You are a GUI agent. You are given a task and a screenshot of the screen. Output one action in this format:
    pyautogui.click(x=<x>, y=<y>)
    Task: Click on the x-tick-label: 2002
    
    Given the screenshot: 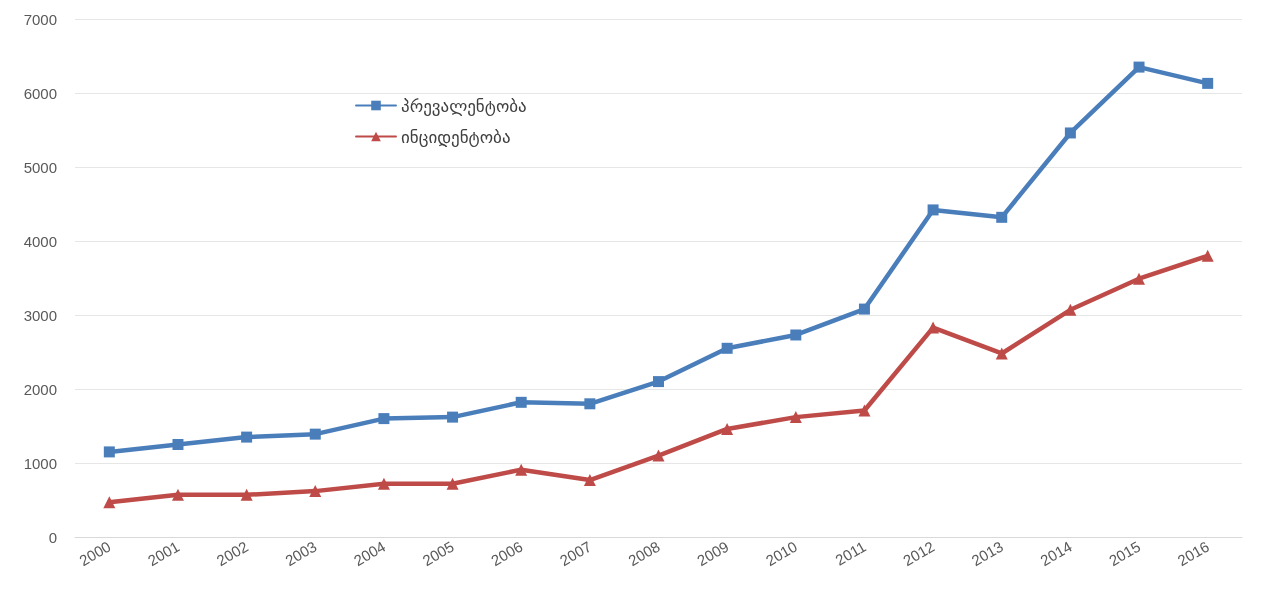 What is the action you would take?
    pyautogui.click(x=232, y=553)
    